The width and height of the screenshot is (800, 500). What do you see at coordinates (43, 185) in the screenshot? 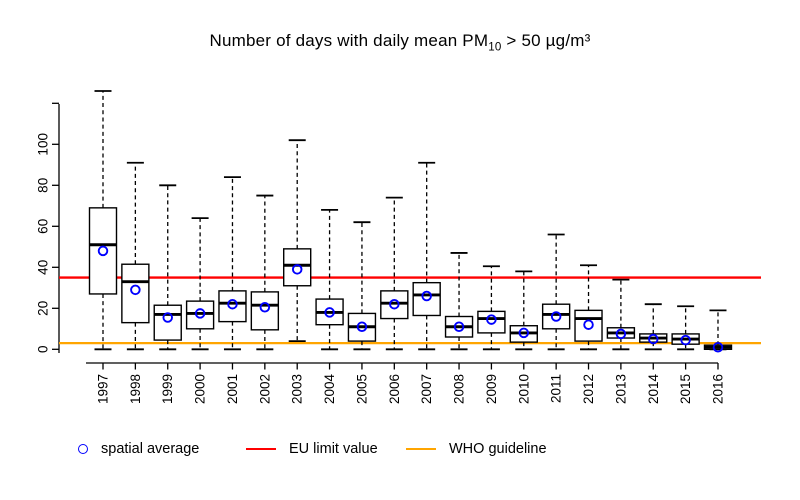
I see `y-tick-label: 80` at bounding box center [43, 185].